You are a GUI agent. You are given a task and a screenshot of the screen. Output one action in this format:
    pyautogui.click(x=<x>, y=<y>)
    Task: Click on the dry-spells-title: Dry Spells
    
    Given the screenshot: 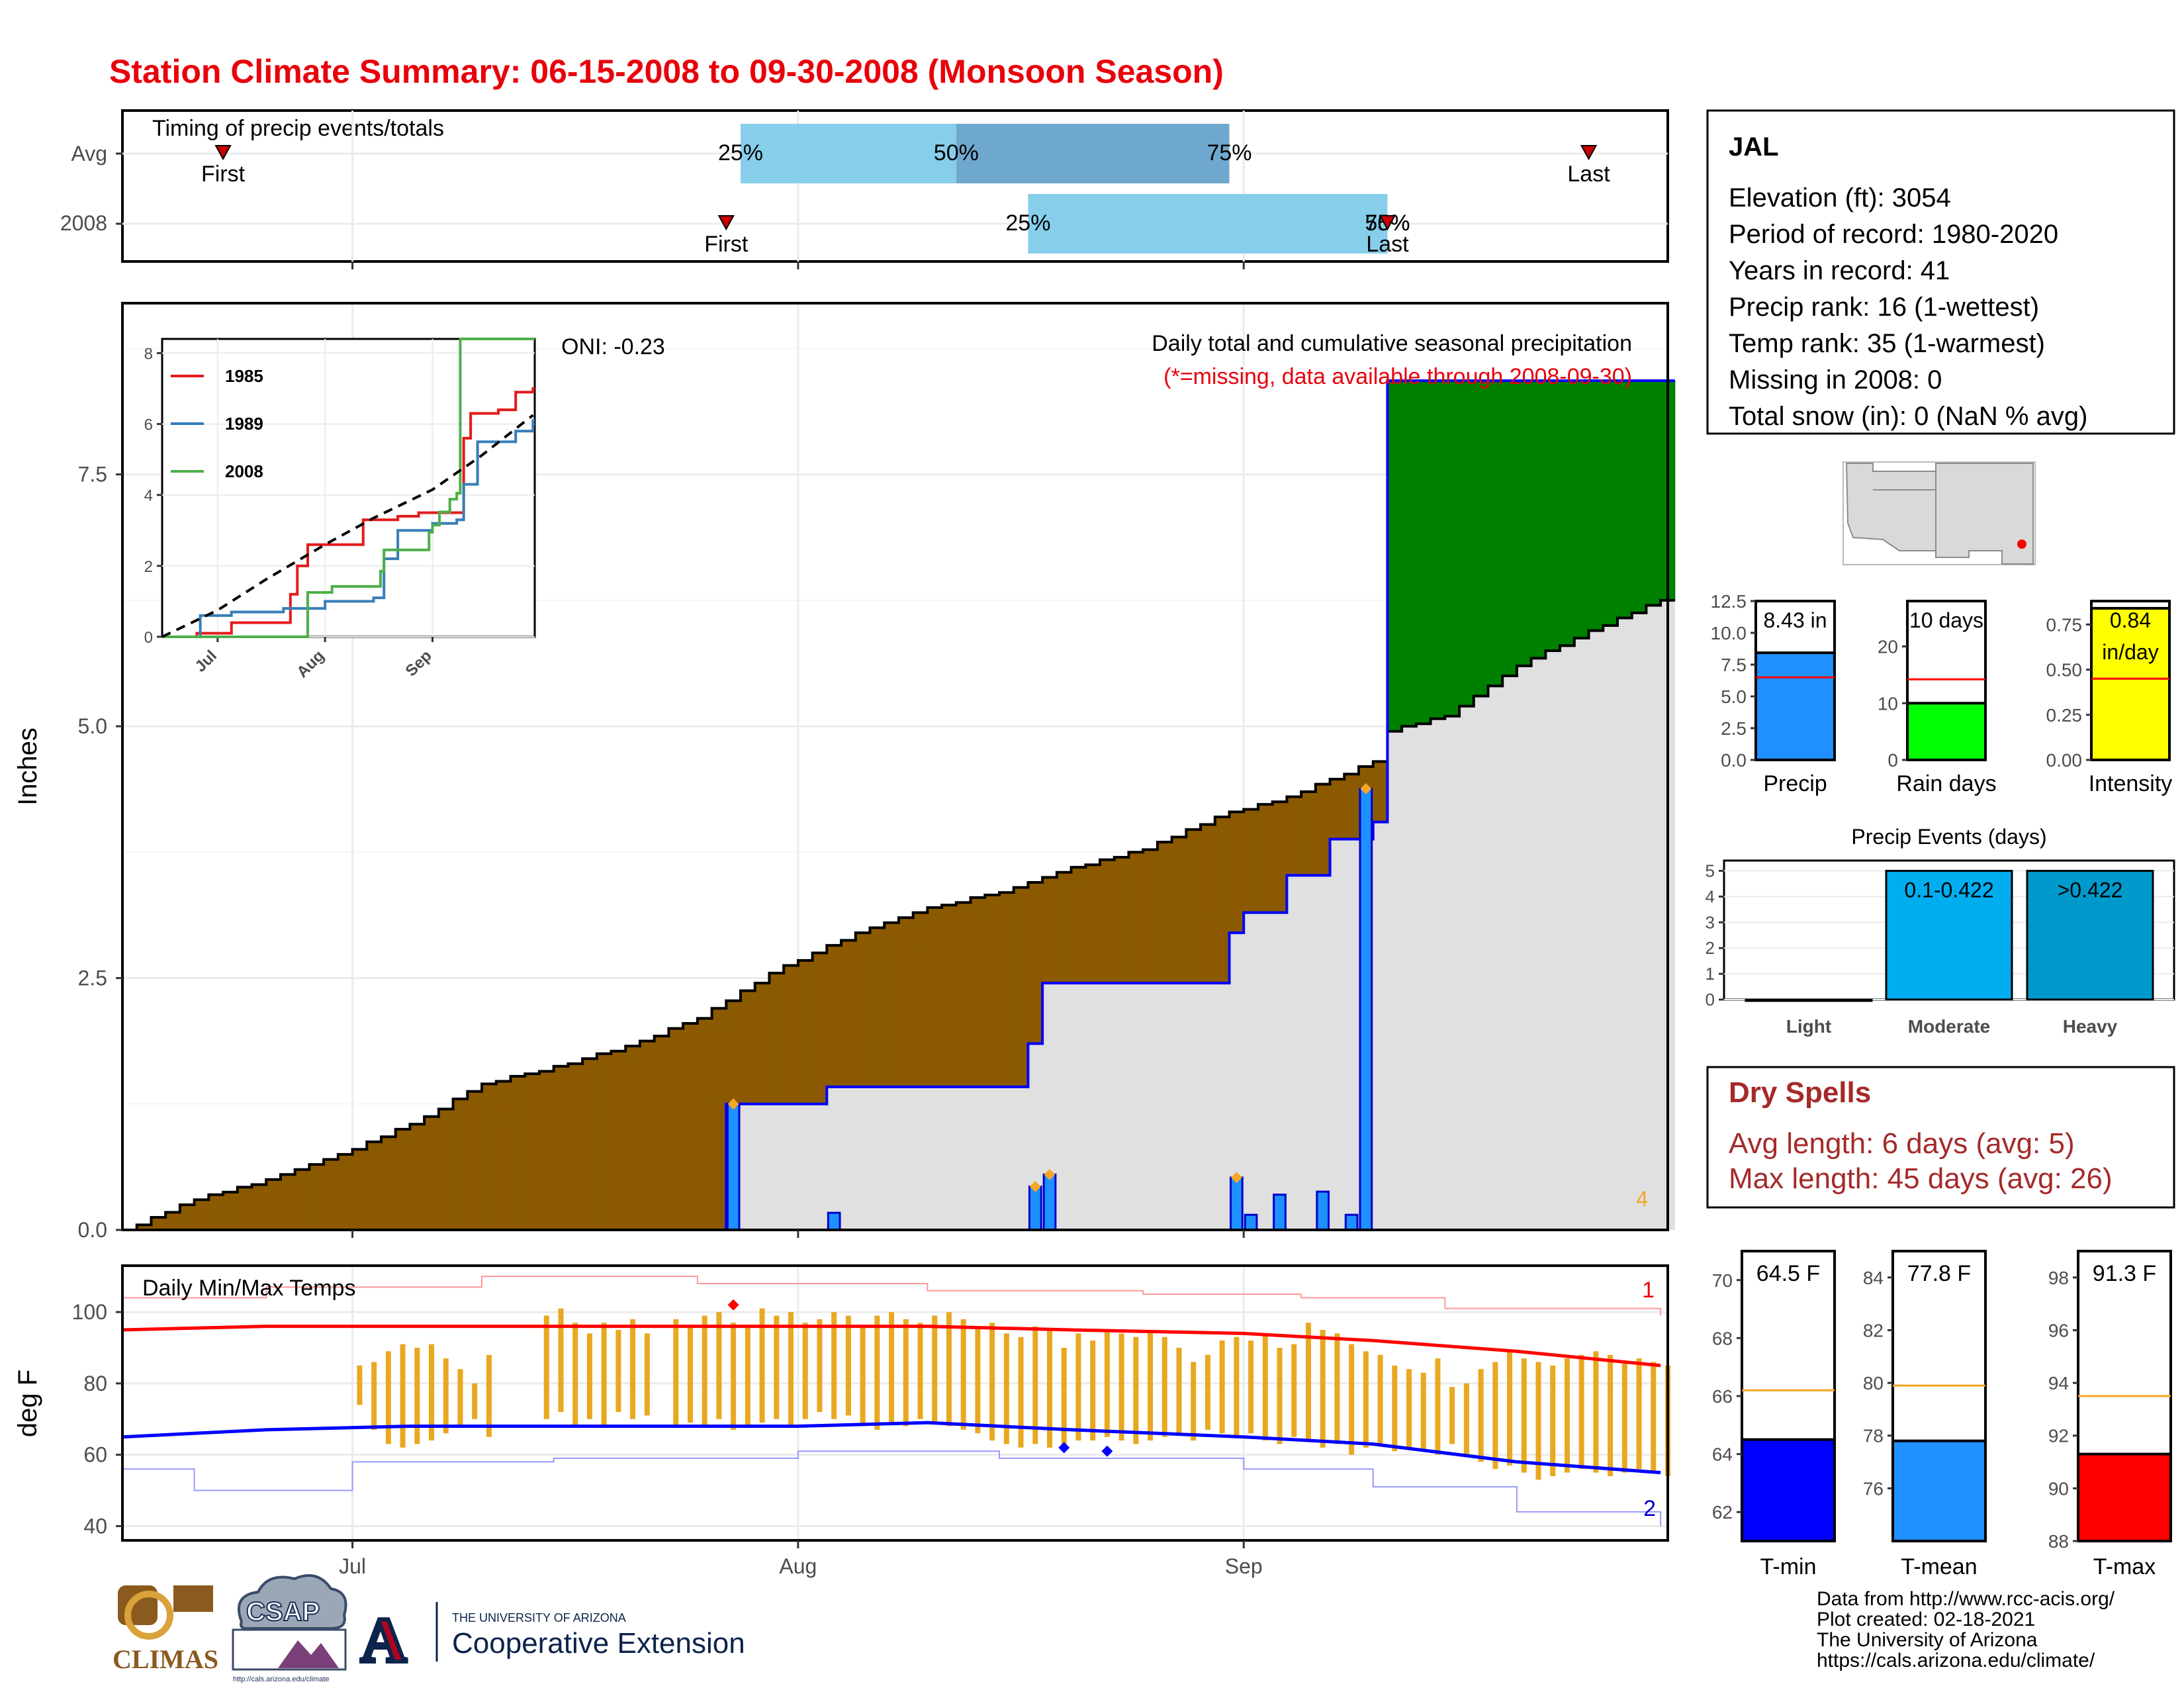 What is the action you would take?
    pyautogui.click(x=1800, y=1092)
    